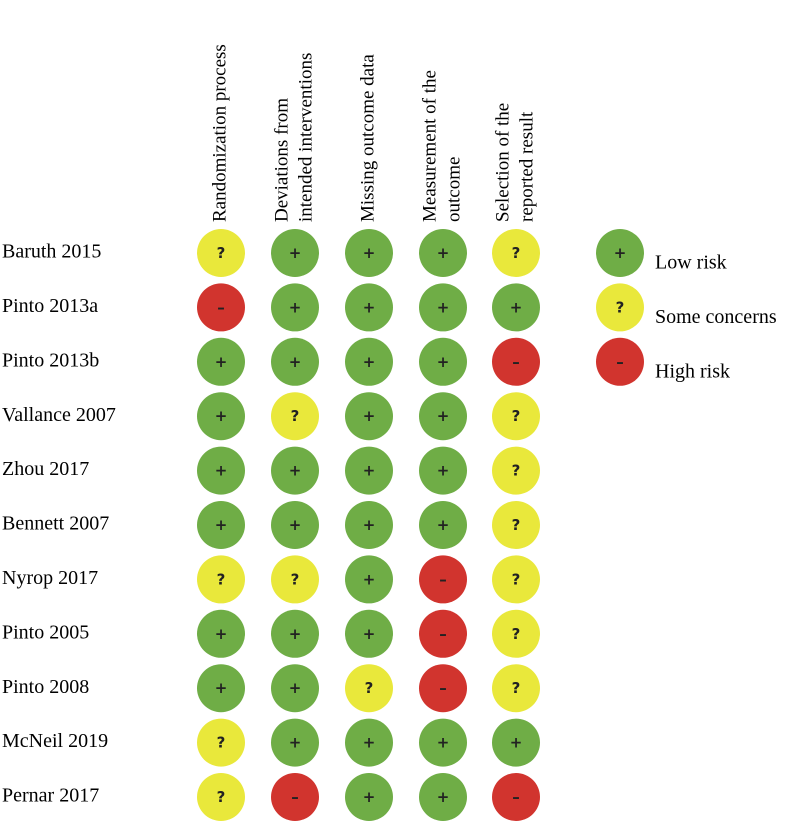 The height and width of the screenshot is (822, 800). What do you see at coordinates (281, 160) in the screenshot?
I see `domain-header: Deviations from` at bounding box center [281, 160].